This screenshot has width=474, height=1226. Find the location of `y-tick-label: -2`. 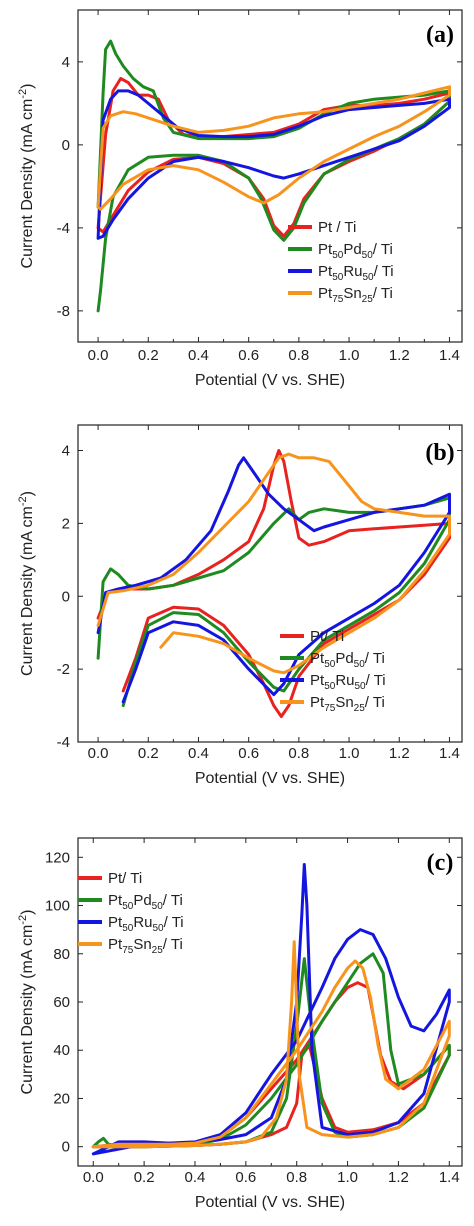

y-tick-label: -2 is located at coordinates (63, 669).